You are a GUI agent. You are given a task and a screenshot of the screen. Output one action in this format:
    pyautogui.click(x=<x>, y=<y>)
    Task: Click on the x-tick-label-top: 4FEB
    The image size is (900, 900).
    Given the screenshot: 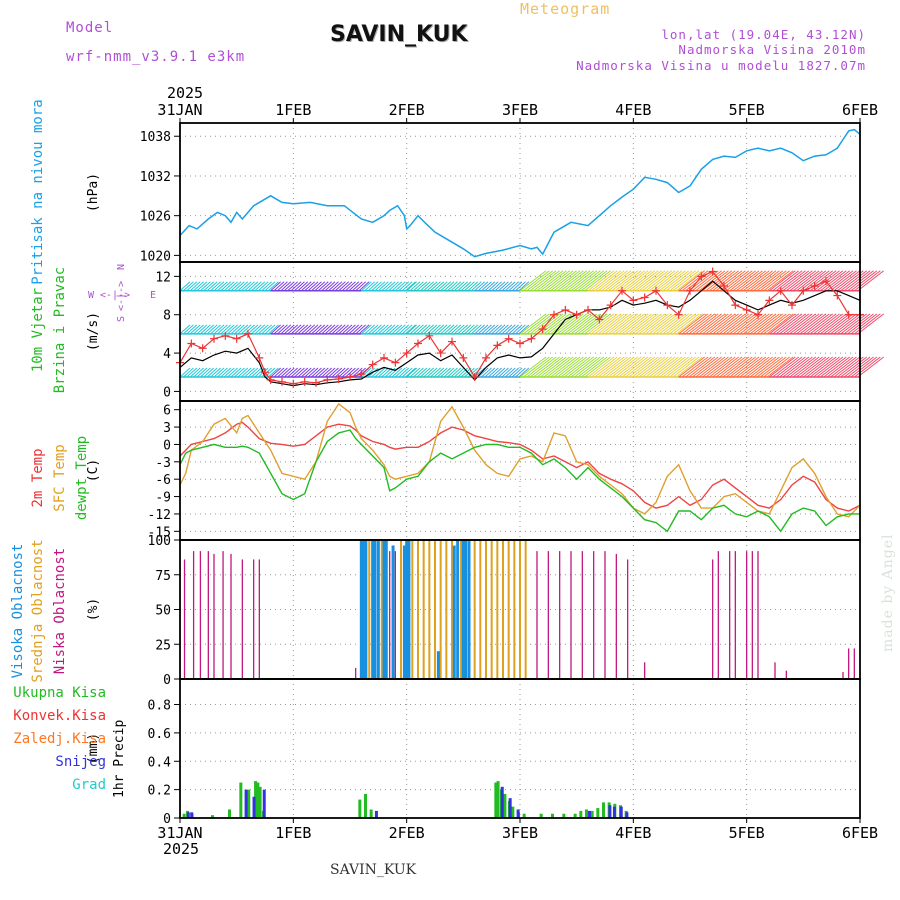 What is the action you would take?
    pyautogui.click(x=633, y=110)
    